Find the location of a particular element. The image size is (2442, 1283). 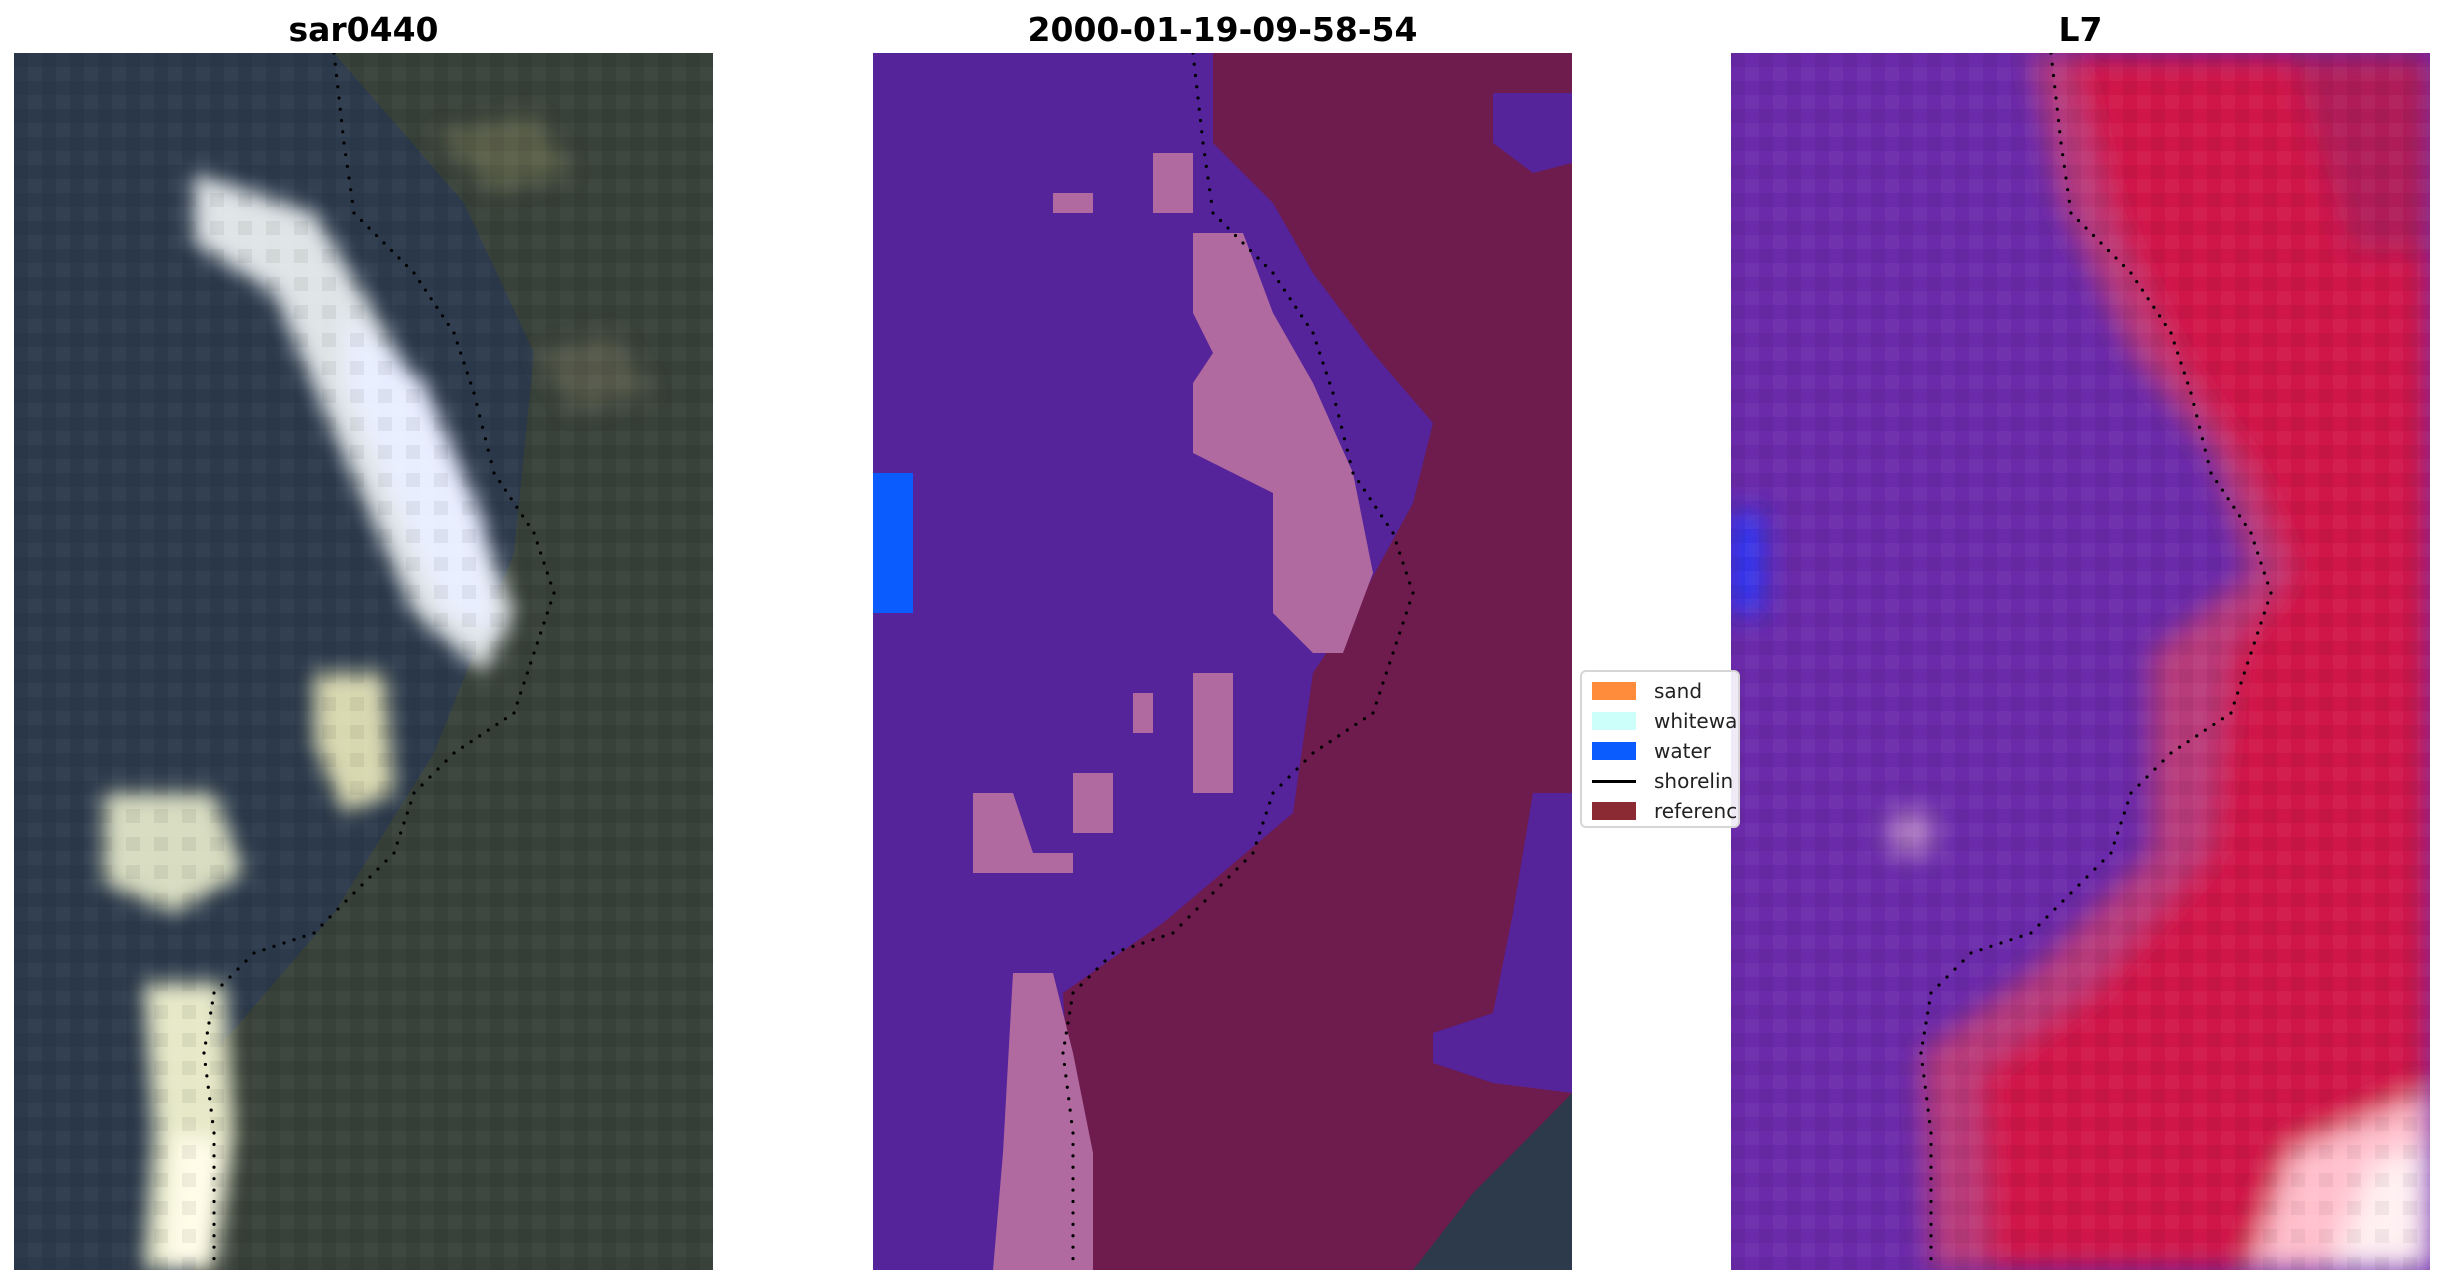

legend-label: referenc is located at coordinates (1696, 811).